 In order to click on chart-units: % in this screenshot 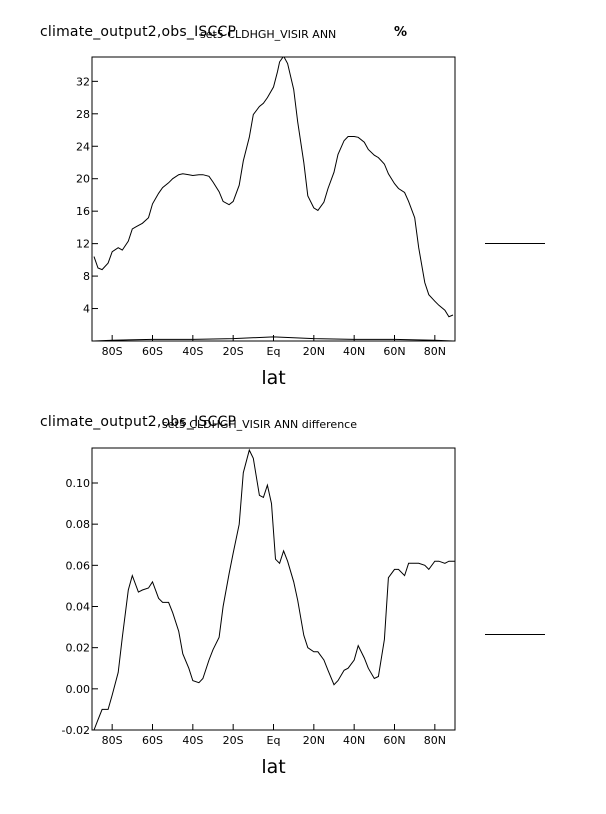, I will do `click(401, 32)`.